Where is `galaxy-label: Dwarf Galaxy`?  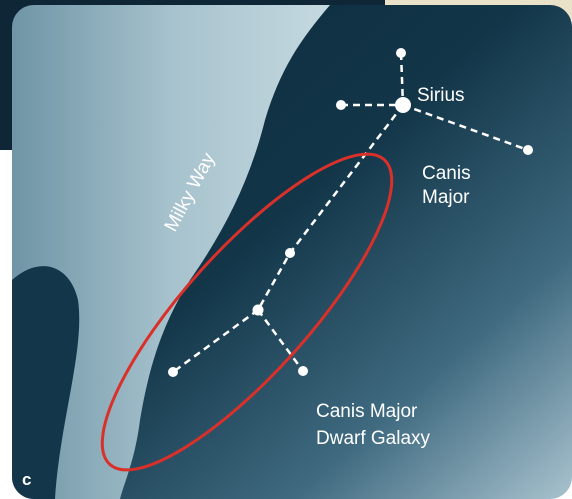
galaxy-label: Dwarf Galaxy is located at coordinates (373, 438).